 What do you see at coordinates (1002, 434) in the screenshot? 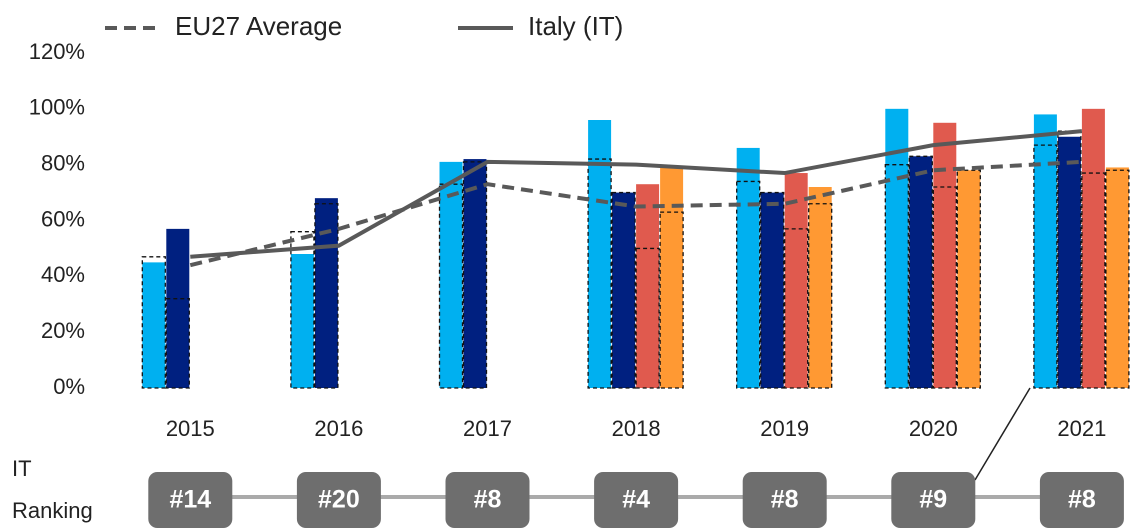
I see `callout-line` at bounding box center [1002, 434].